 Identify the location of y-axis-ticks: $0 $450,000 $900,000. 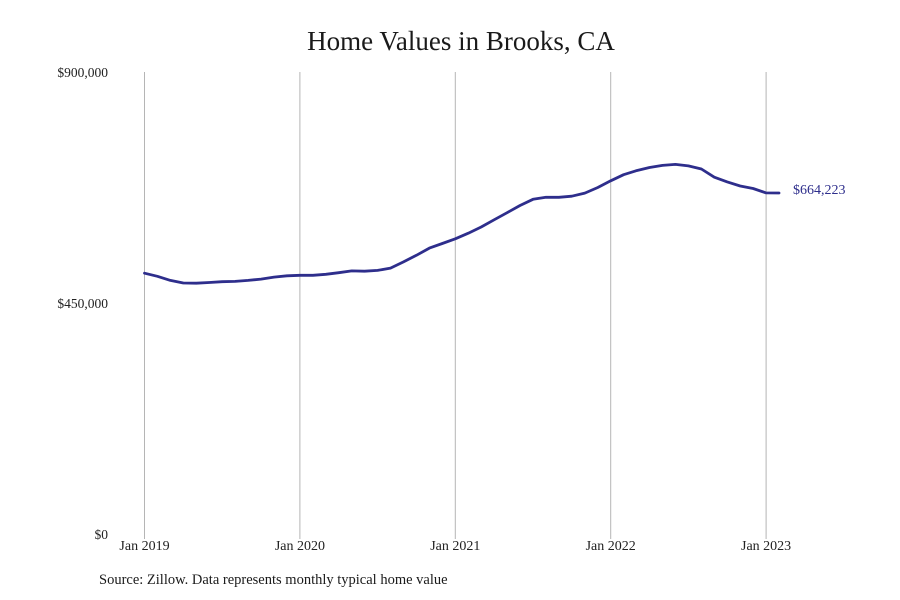
(82, 303).